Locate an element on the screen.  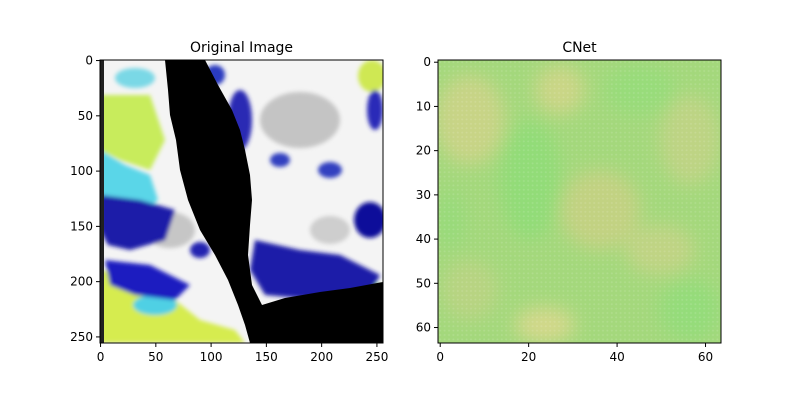
original-image-title: Original Image is located at coordinates (241, 48).